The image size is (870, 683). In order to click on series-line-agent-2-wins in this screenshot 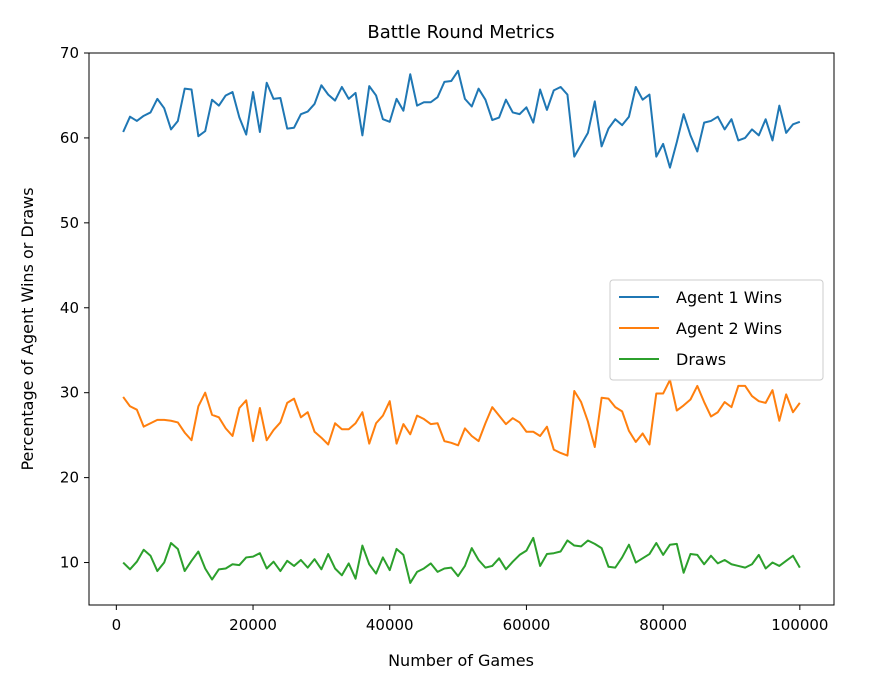, I will do `click(461, 417)`.